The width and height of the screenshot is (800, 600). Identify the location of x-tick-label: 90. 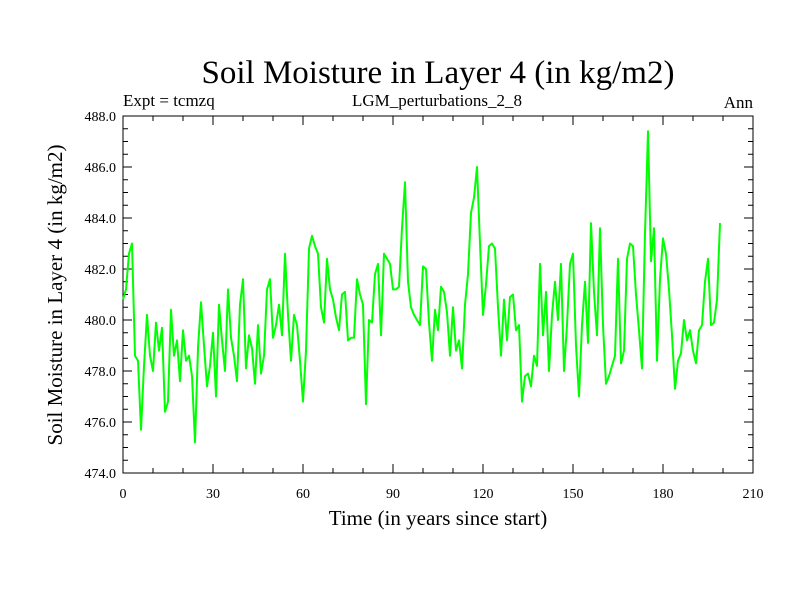
(393, 494).